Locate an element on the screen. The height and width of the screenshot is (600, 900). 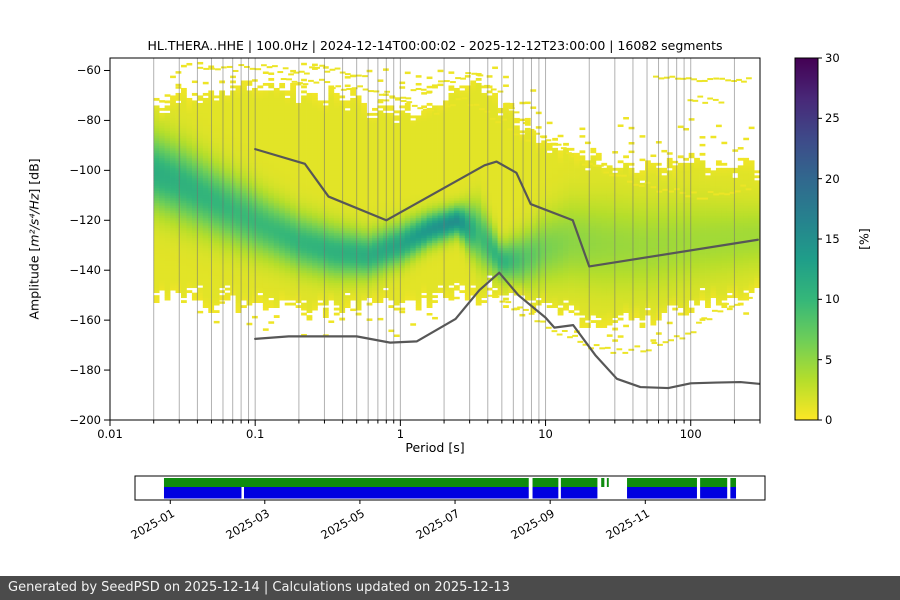
y-tick-label: −200 is located at coordinates (85, 420).